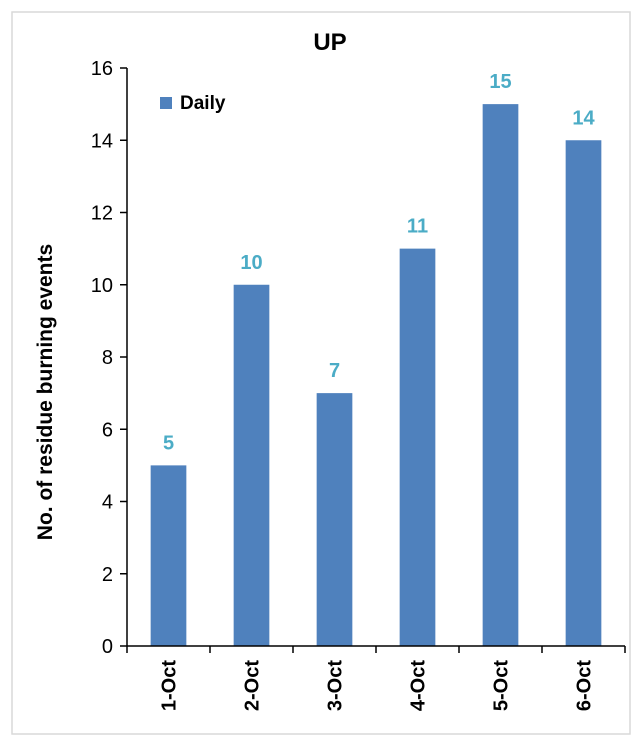 This screenshot has height=741, width=637. Describe the element at coordinates (583, 118) in the screenshot. I see `data-label: 14` at that location.